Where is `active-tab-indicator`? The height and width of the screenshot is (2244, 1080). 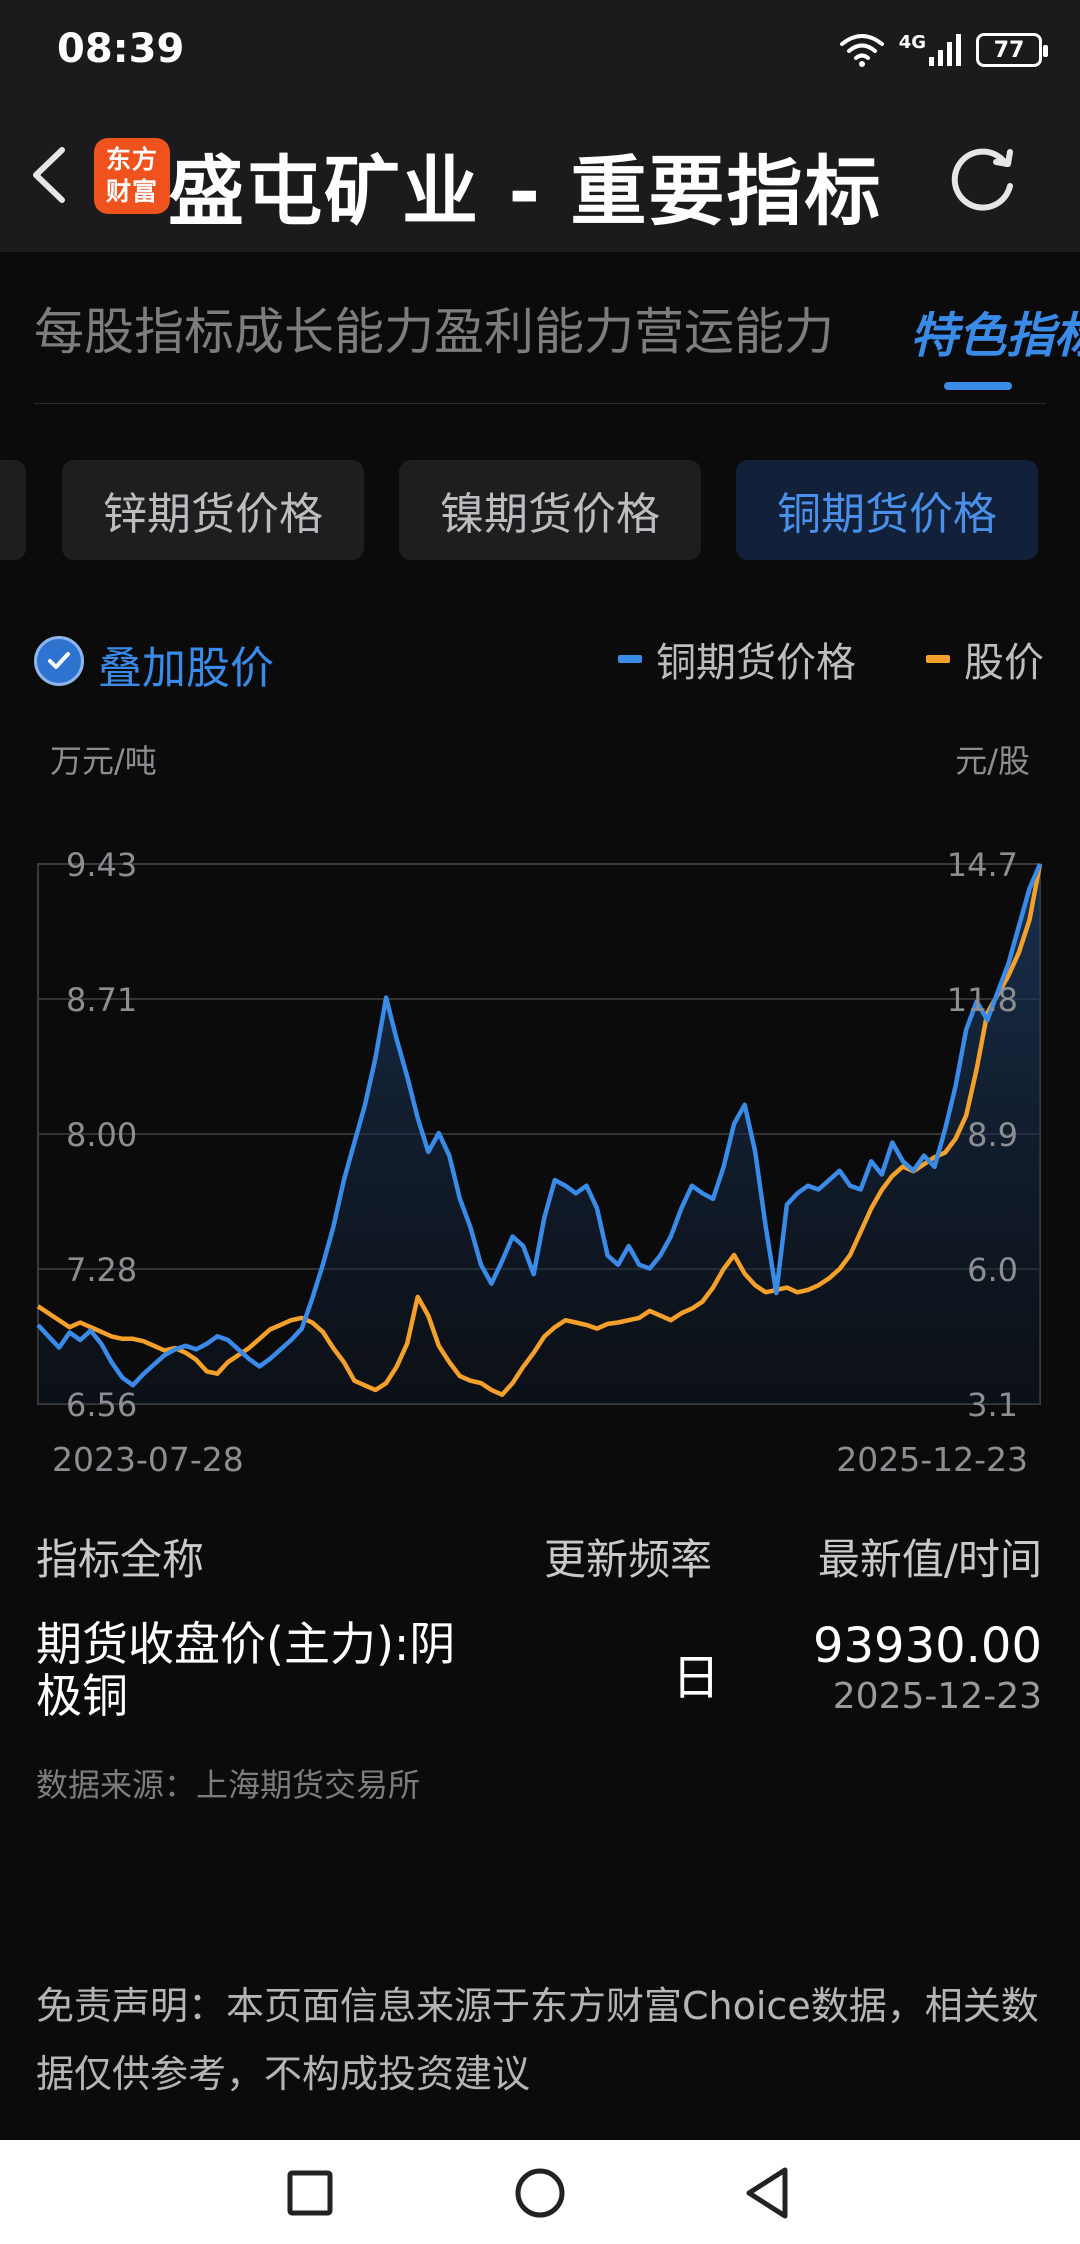
active-tab-indicator is located at coordinates (978, 386).